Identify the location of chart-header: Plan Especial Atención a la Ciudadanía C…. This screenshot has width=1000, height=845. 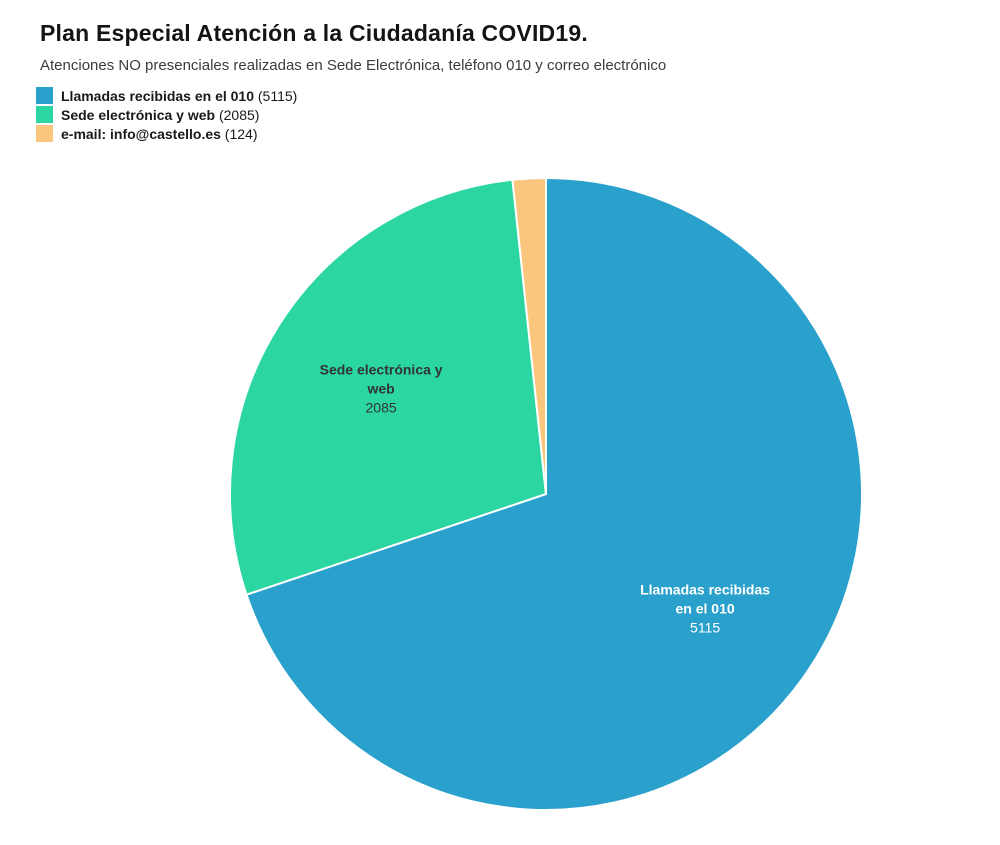
(500, 37).